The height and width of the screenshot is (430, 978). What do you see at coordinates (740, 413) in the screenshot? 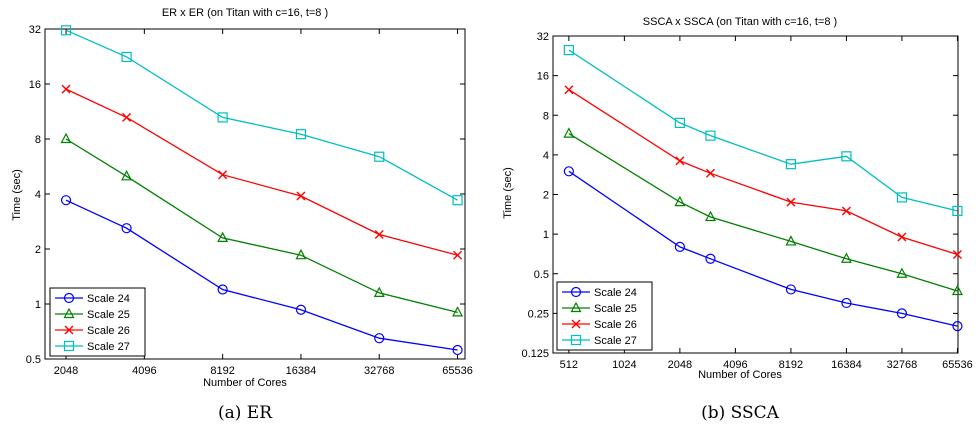
I see `figure-caption: (b) SSCA` at bounding box center [740, 413].